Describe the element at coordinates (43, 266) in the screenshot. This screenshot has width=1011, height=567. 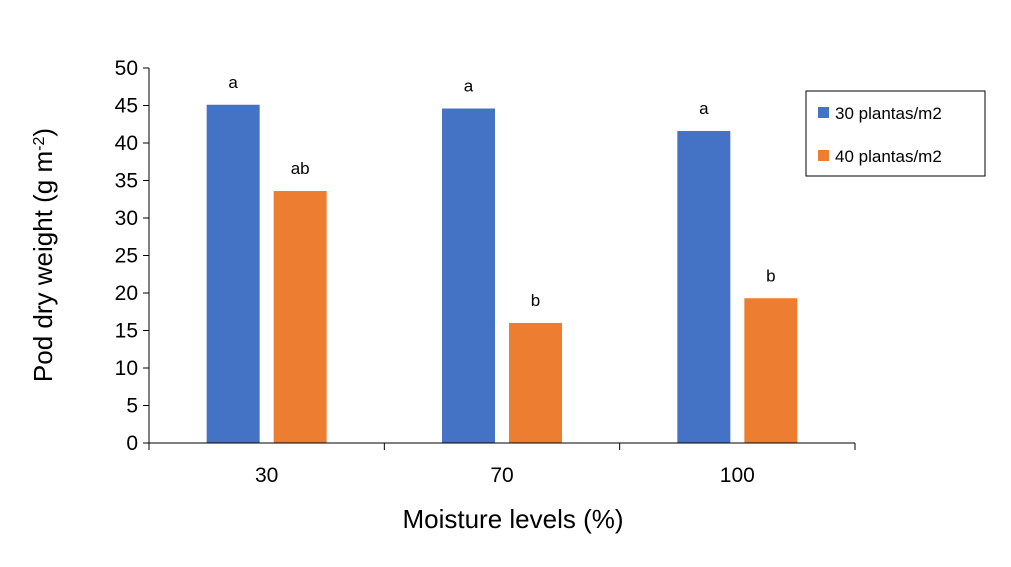
I see `y-axis-title-main: Pod dry weight (g m` at that location.